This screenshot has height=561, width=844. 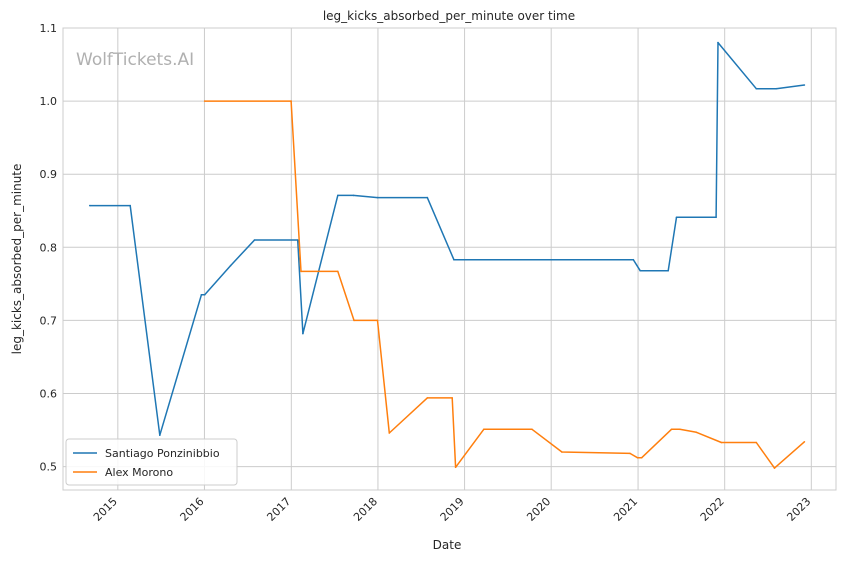 What do you see at coordinates (17, 259) in the screenshot?
I see `y-axis-label: leg_kicks_absorbed_per_minute` at bounding box center [17, 259].